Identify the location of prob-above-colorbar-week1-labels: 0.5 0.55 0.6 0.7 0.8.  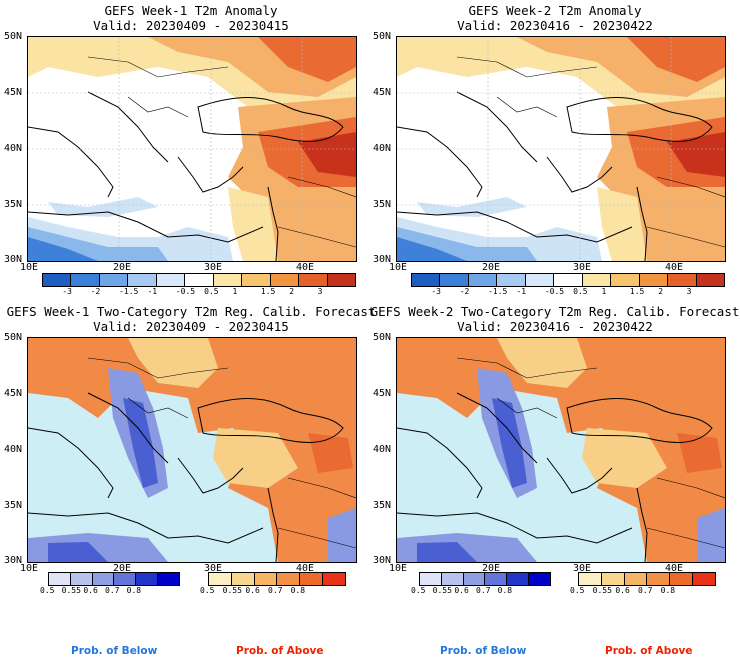
(272, 591).